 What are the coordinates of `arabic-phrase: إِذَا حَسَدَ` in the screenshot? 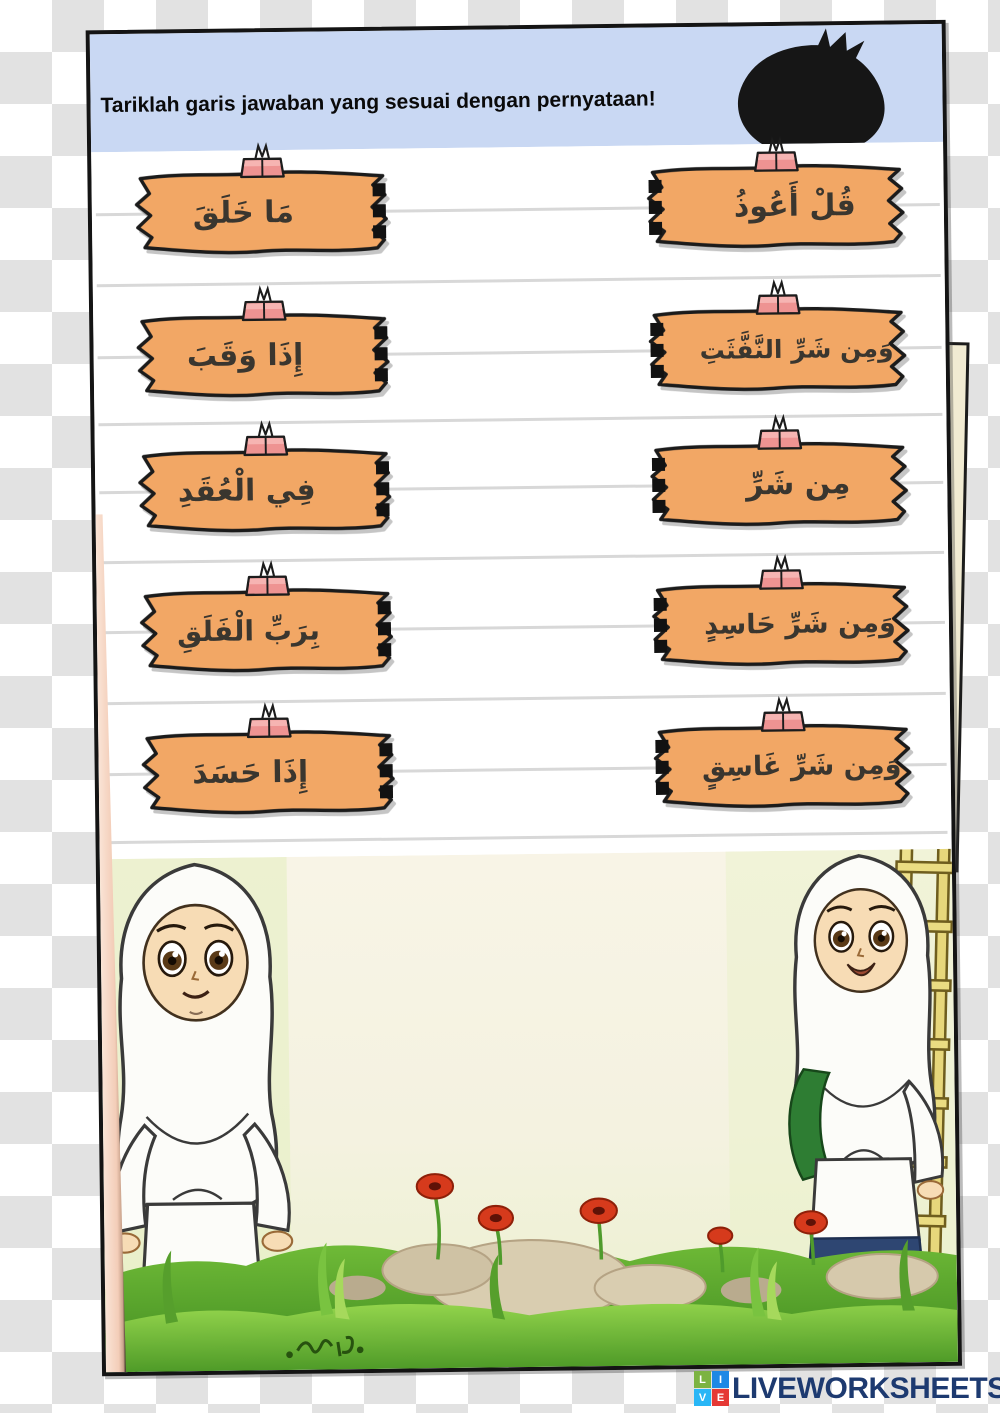 It's located at (250, 772).